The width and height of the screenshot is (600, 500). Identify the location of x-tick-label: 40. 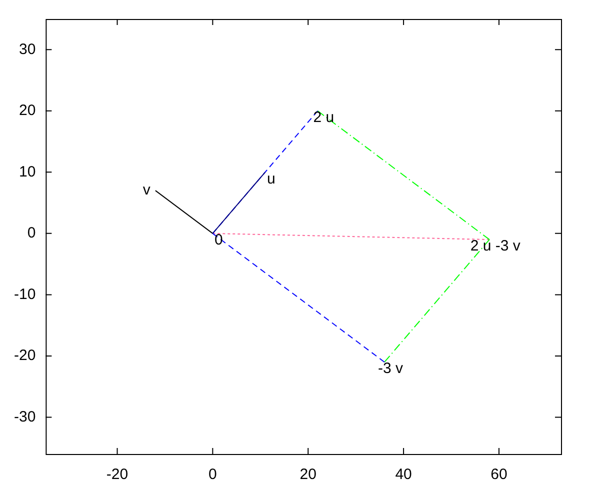
(403, 475).